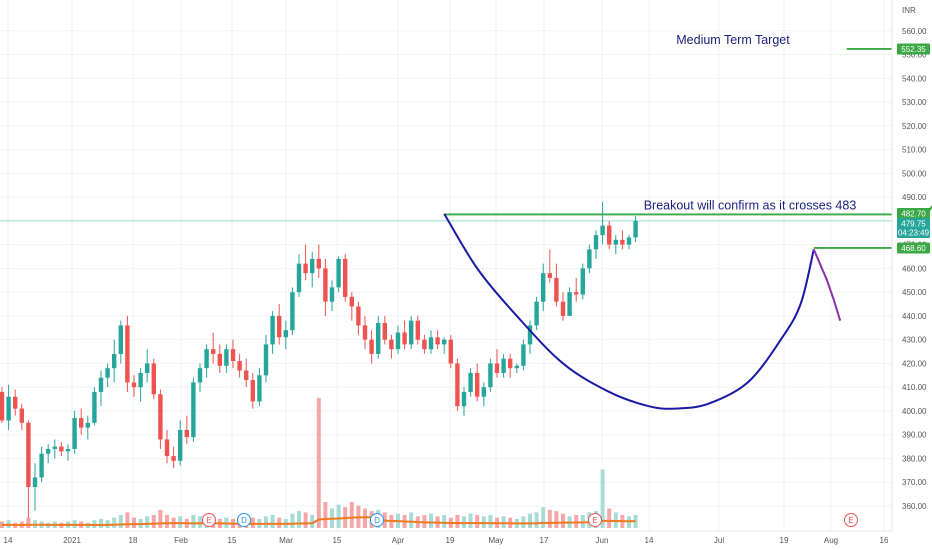 The width and height of the screenshot is (932, 550). I want to click on event-marker-label: E, so click(850, 520).